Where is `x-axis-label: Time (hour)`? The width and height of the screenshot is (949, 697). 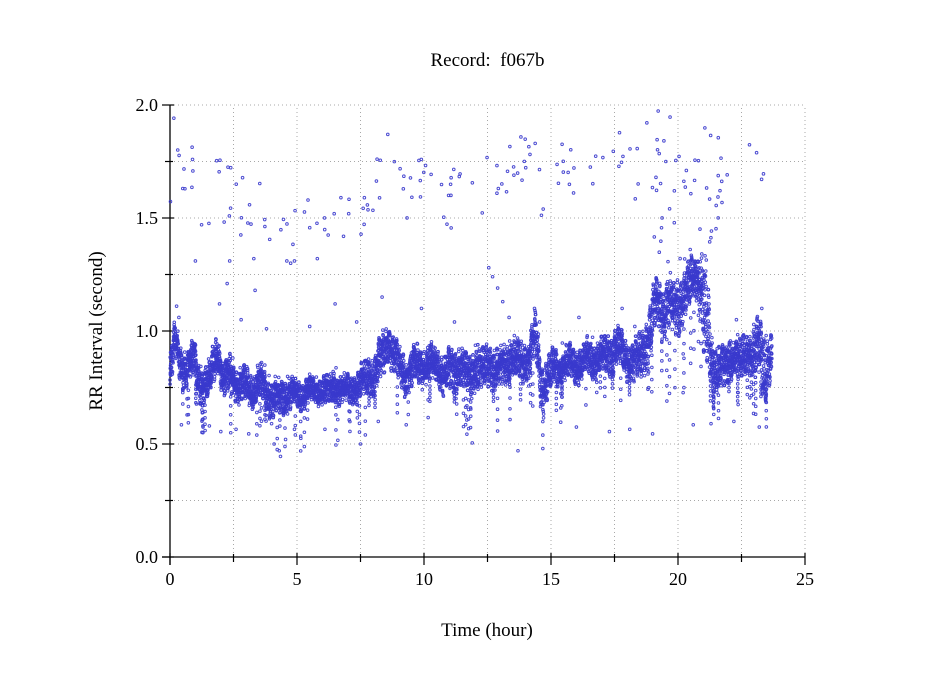
x-axis-label: Time (hour) is located at coordinates (487, 630).